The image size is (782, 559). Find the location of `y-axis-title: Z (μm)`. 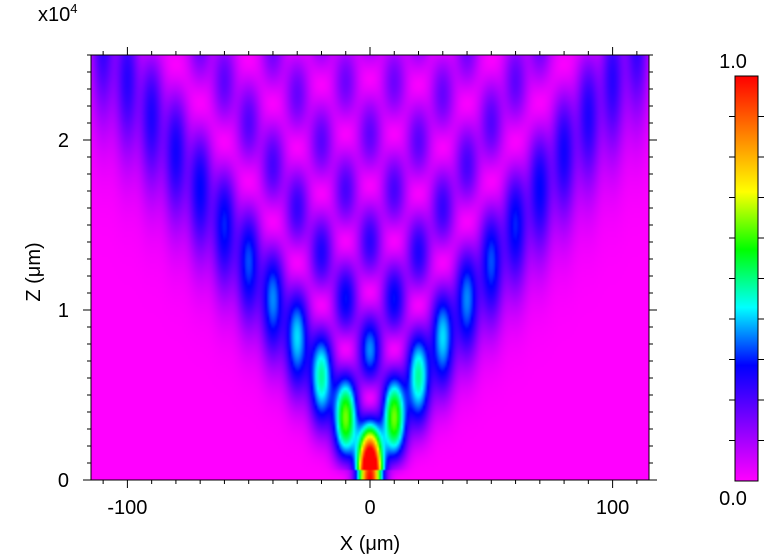

y-axis-title: Z (μm) is located at coordinates (34, 271).